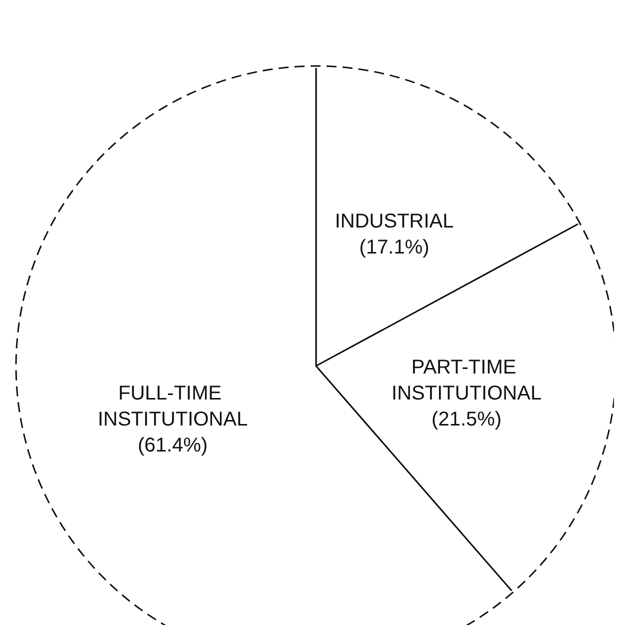  What do you see at coordinates (394, 247) in the screenshot?
I see `data-label: (17.1%)` at bounding box center [394, 247].